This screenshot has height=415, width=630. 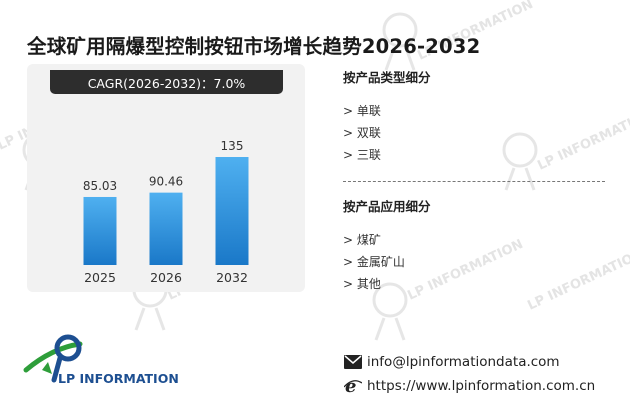 I want to click on email-row: info@lpinformationdata.com, so click(x=469, y=362).